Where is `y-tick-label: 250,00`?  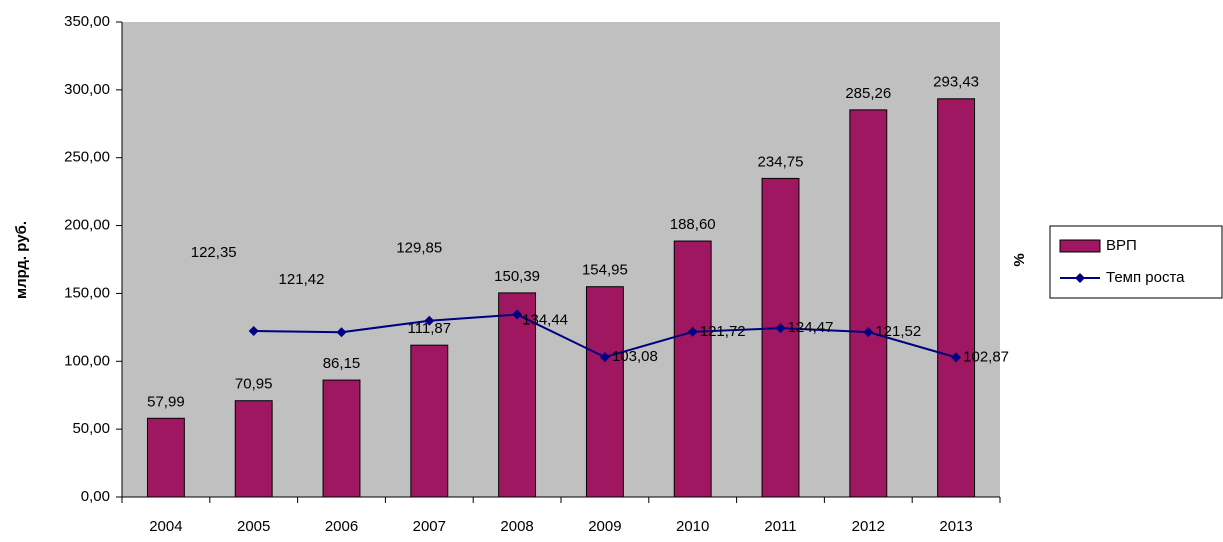
y-tick-label: 250,00 is located at coordinates (87, 157).